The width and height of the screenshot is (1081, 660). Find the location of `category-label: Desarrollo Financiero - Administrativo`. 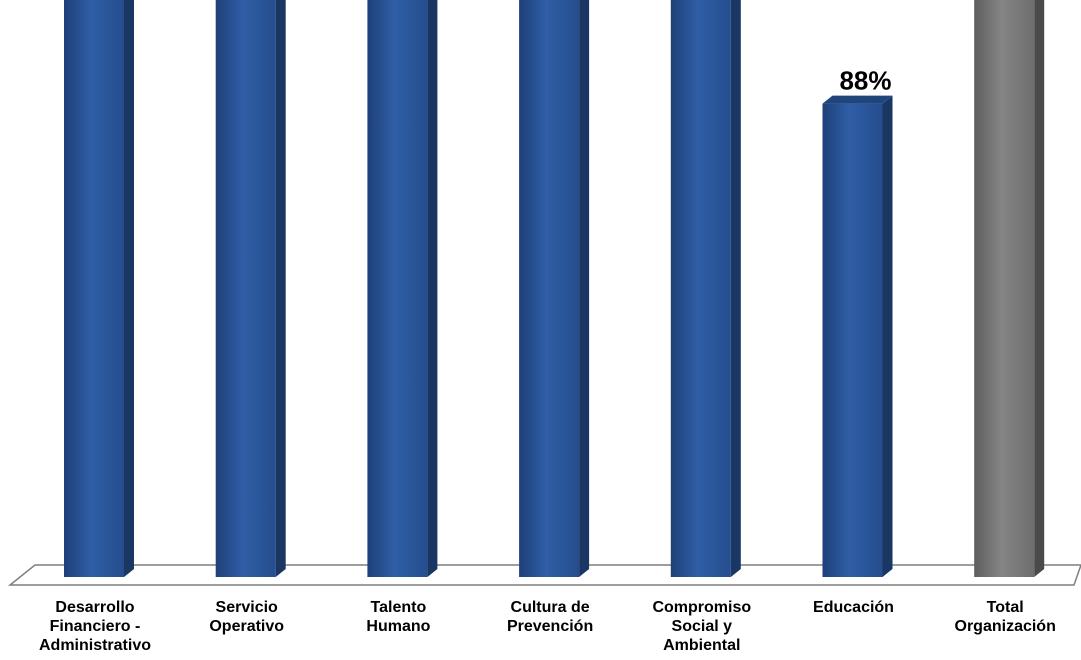

category-label: Desarrollo Financiero - Administrativo is located at coordinates (94, 626).